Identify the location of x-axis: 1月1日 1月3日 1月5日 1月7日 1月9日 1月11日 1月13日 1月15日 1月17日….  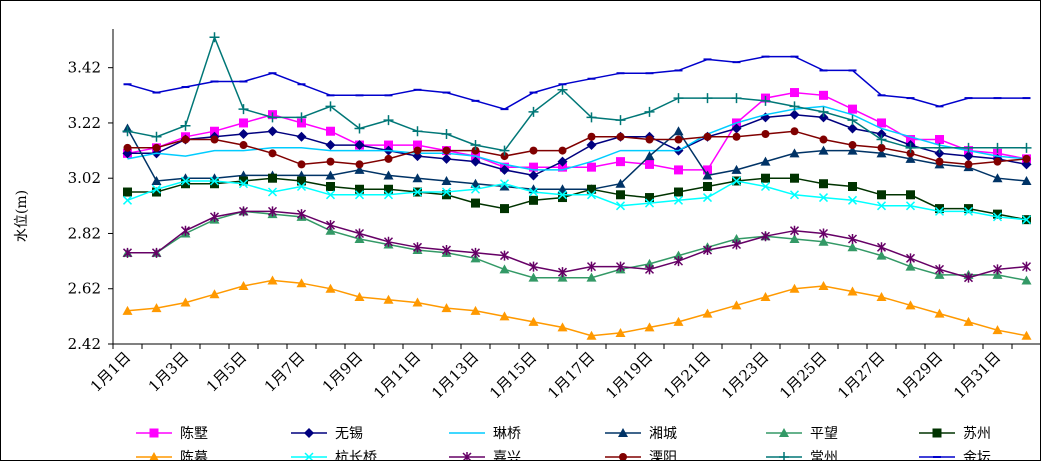
(564, 373).